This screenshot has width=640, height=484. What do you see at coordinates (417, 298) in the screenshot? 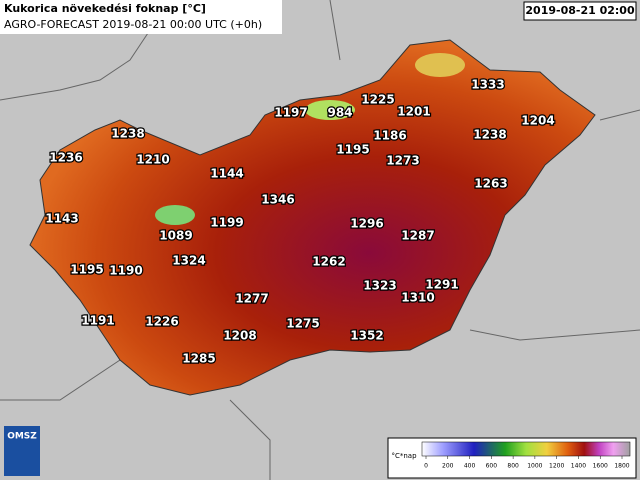
I see `station-value: 1310` at bounding box center [417, 298].